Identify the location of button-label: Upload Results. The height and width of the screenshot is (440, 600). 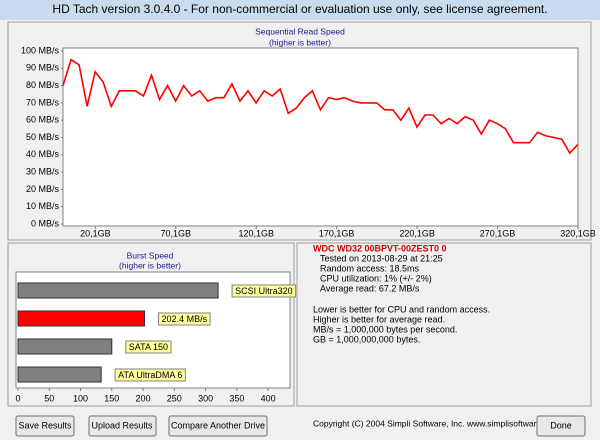
(122, 425).